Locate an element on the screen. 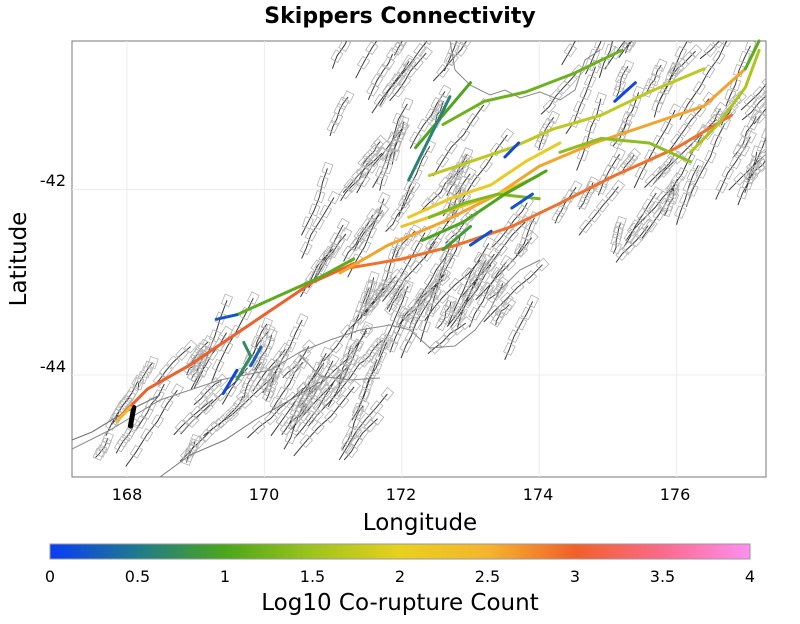  colorbar-tick-label: 4 is located at coordinates (750, 576).